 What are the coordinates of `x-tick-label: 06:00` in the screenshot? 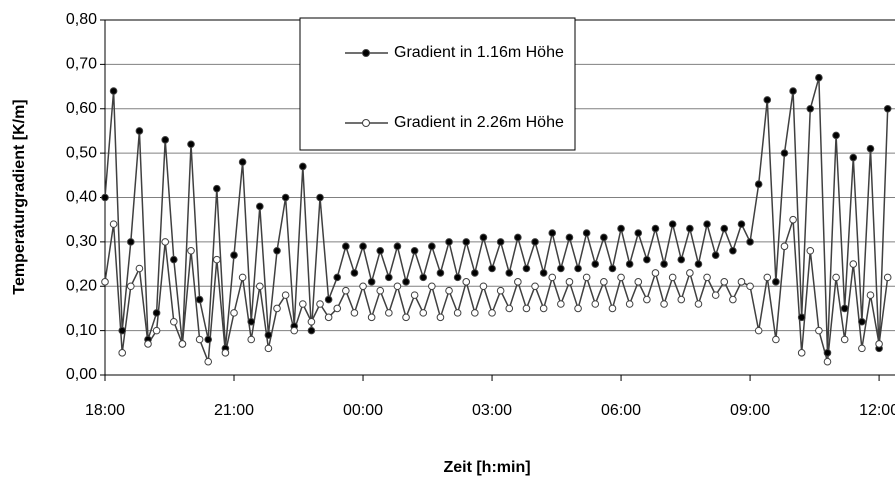 It's located at (621, 410).